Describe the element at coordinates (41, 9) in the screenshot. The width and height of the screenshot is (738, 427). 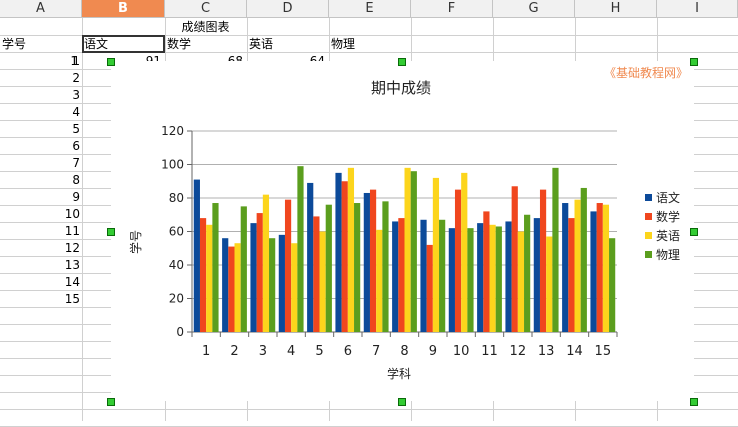
I see `column-header-a: A` at that location.